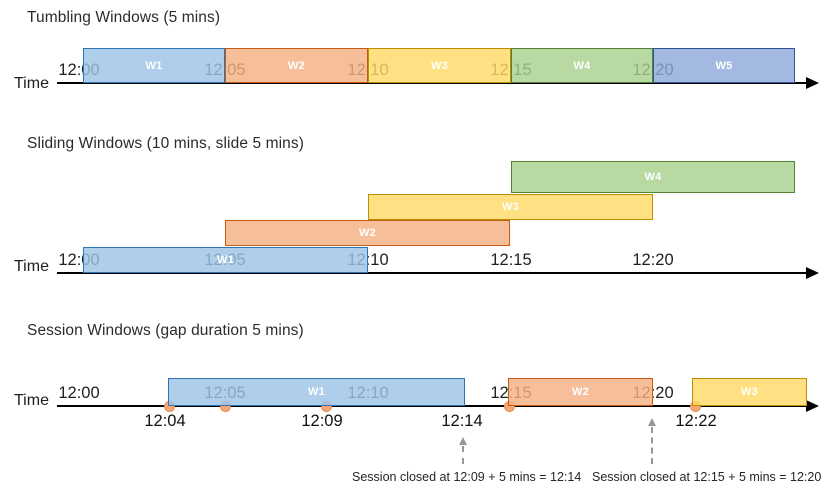 The image size is (829, 498). Describe the element at coordinates (31, 400) in the screenshot. I see `time-axis-label-session: Time` at that location.